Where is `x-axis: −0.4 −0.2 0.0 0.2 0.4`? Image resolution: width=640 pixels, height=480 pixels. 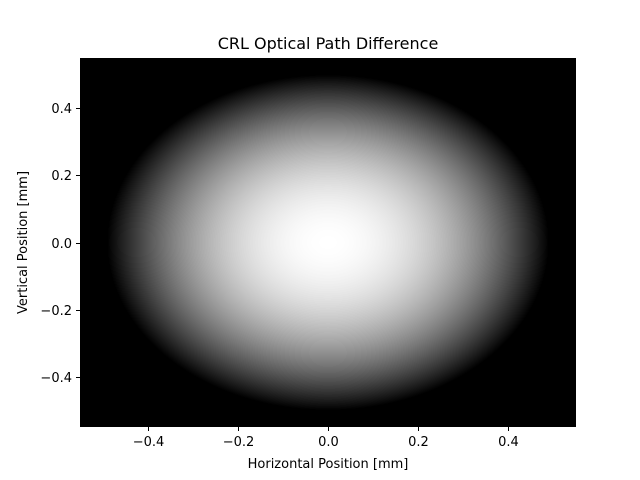
x-axis: −0.4 −0.2 0.0 0.2 0.4 is located at coordinates (326, 438).